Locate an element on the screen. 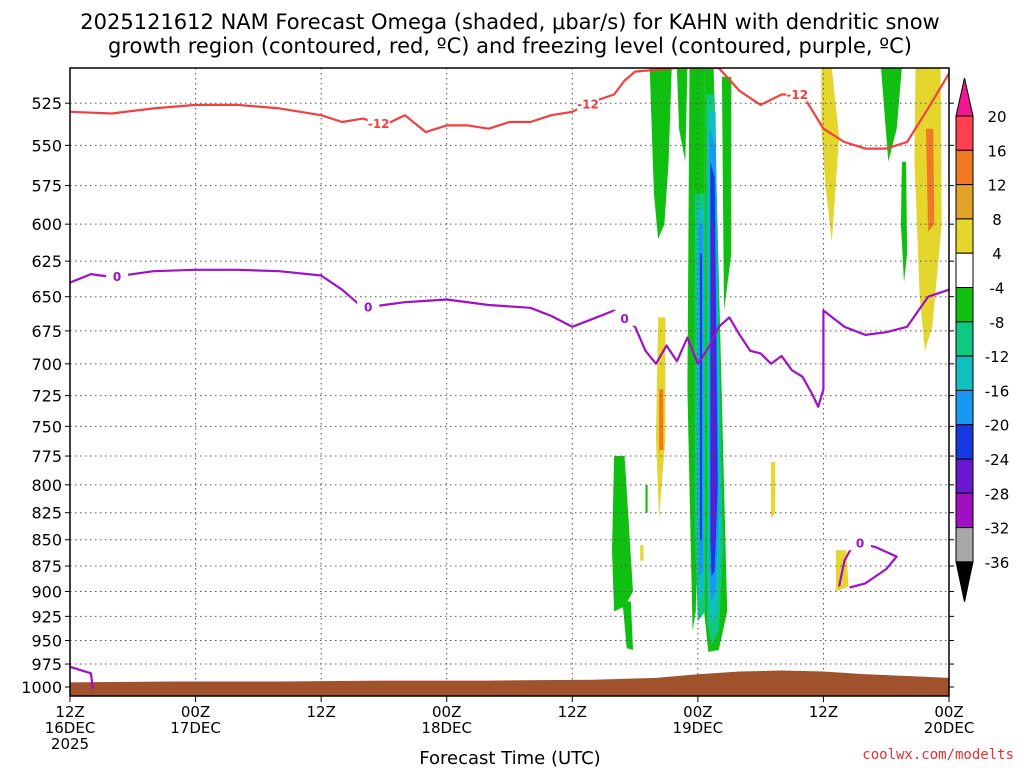  colorbar-label: -28 is located at coordinates (997, 494).